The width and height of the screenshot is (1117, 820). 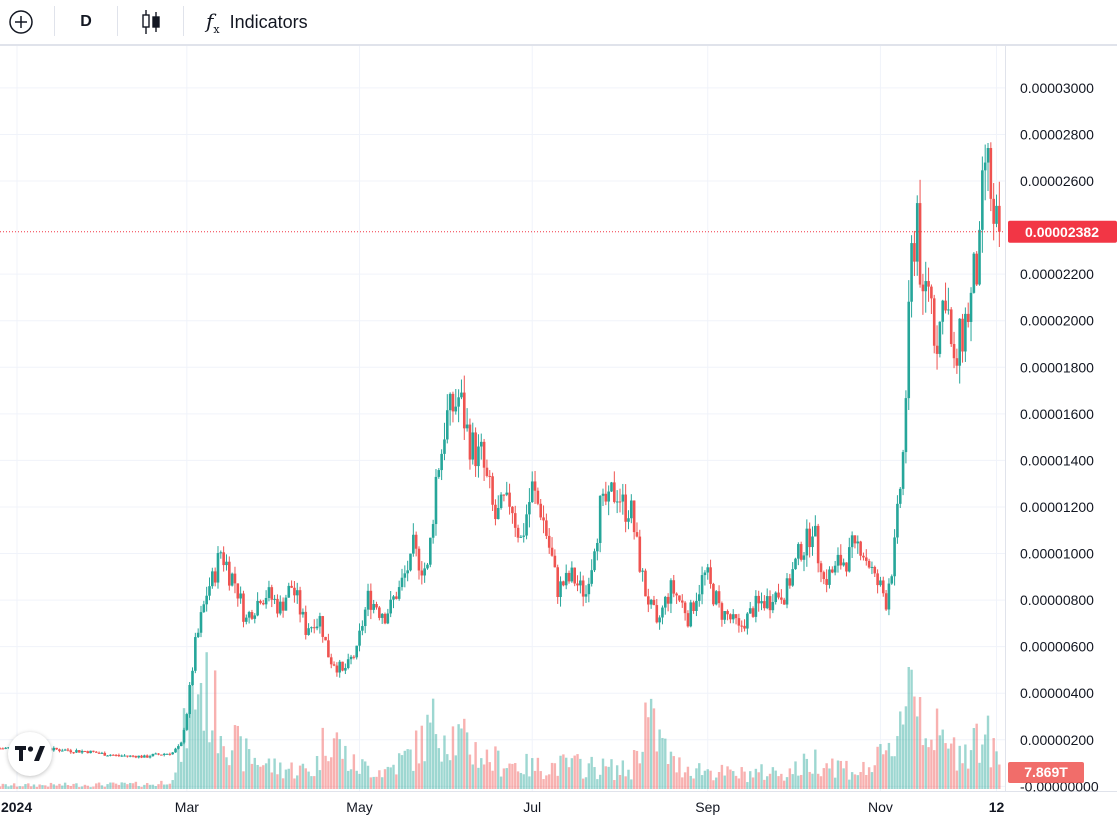 I want to click on price-tick-label: 0.00003000, so click(x=1057, y=88).